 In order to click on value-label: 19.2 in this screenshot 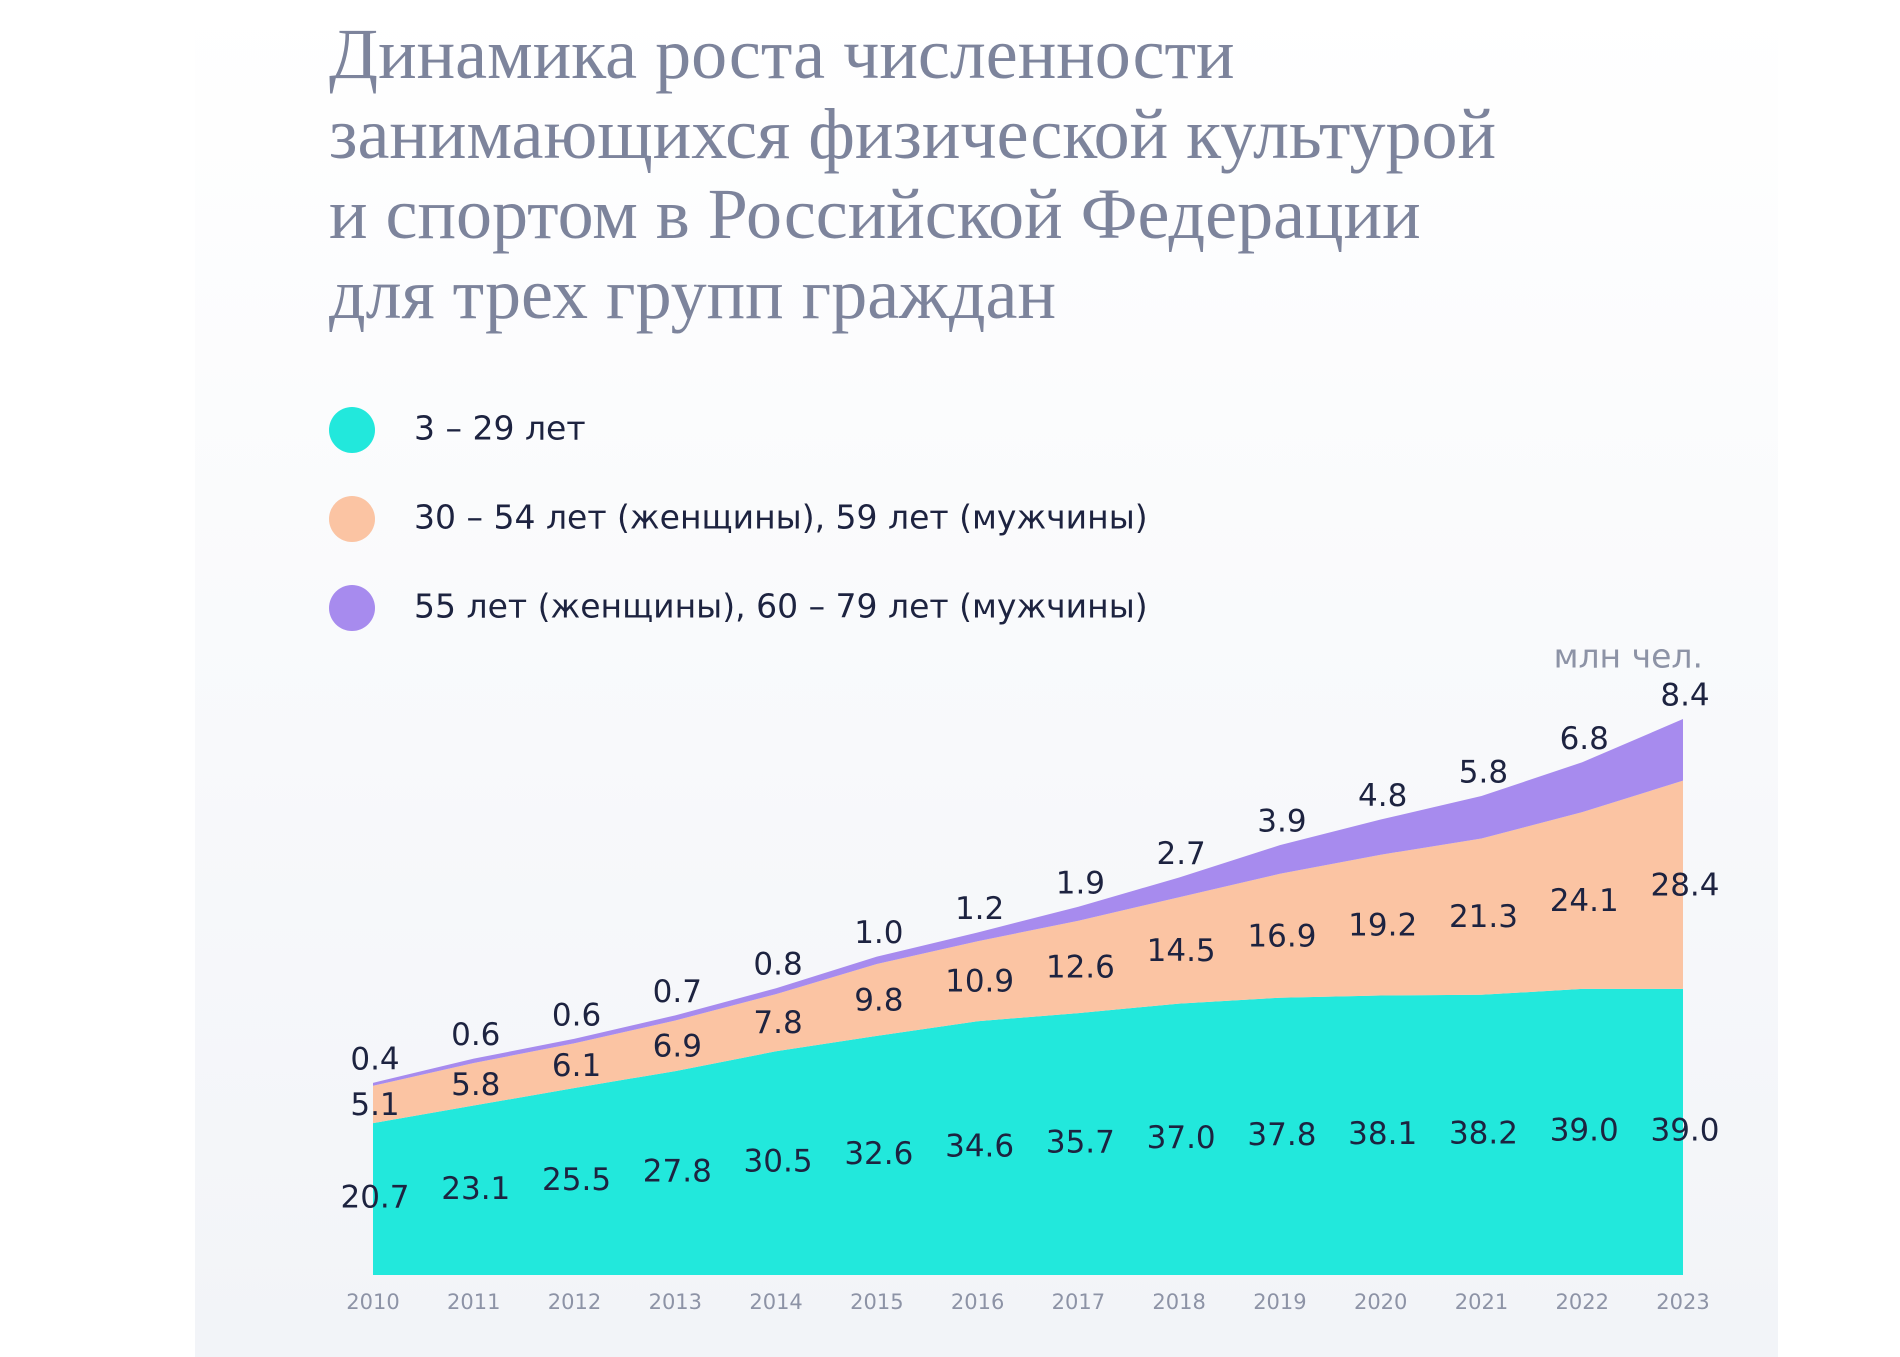, I will do `click(1382, 926)`.